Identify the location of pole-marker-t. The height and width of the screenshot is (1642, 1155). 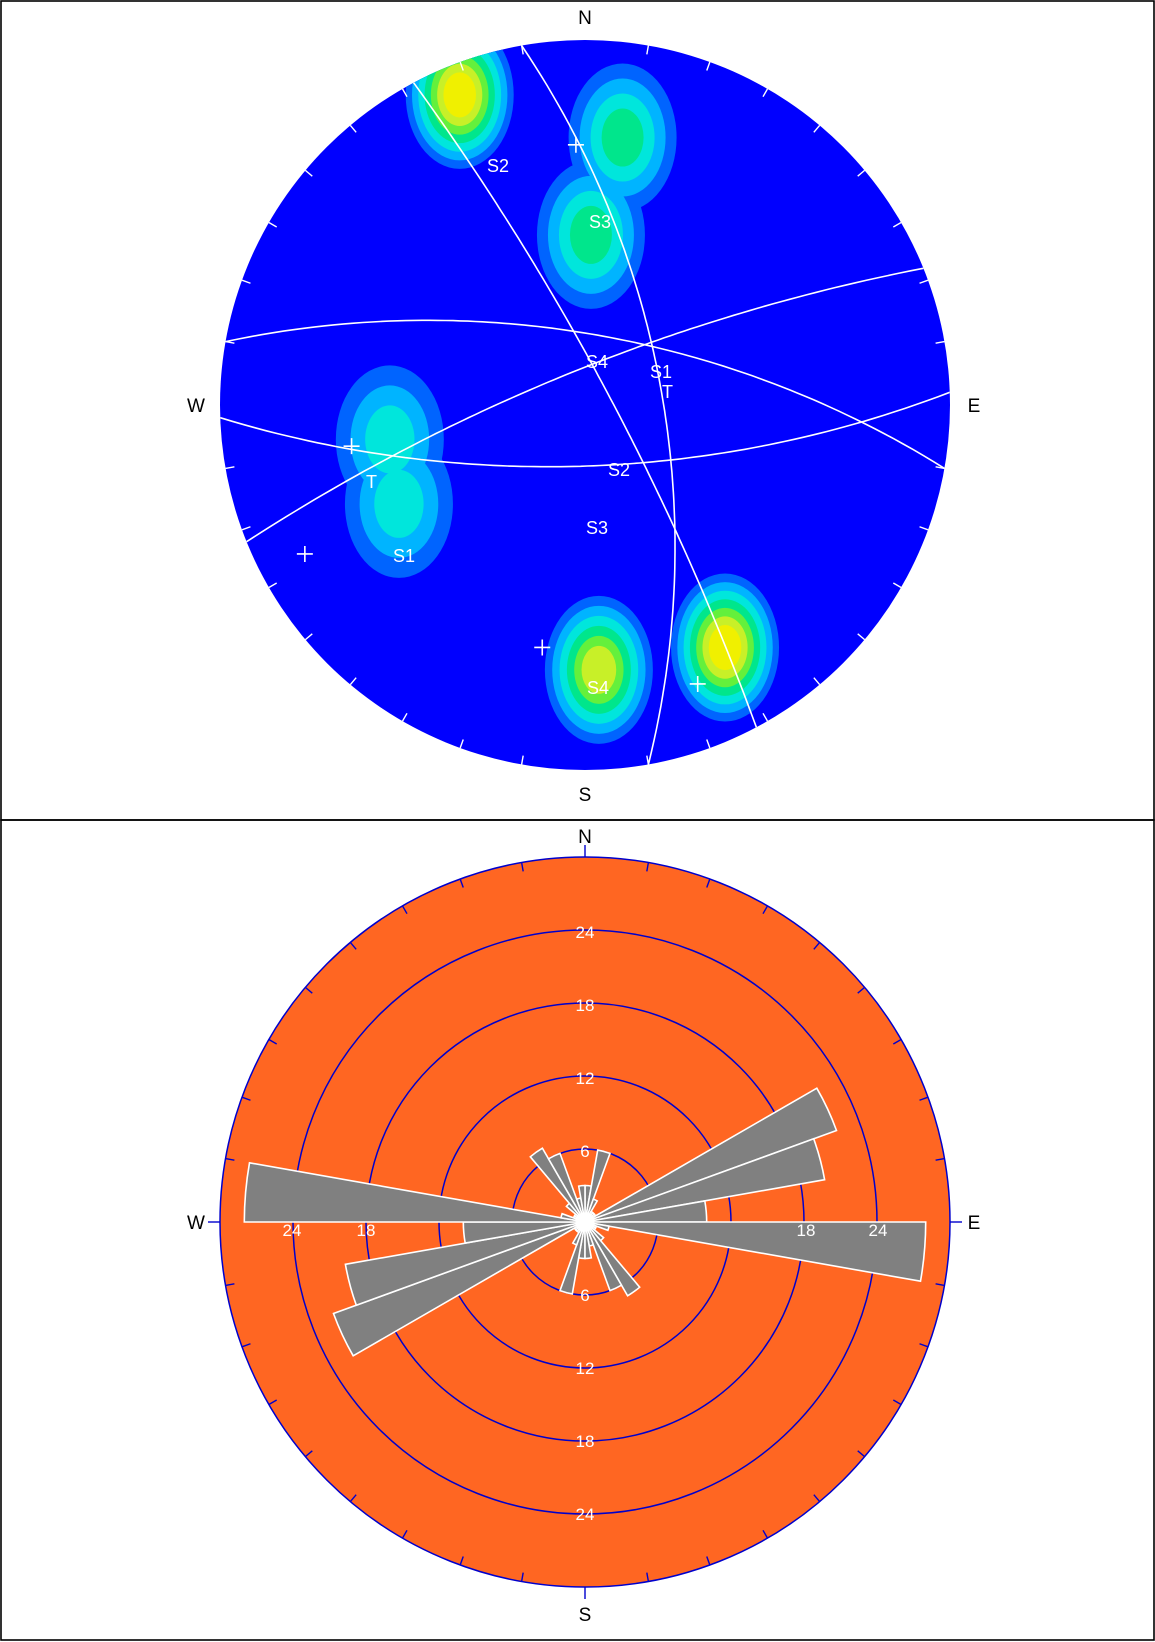
(351, 446).